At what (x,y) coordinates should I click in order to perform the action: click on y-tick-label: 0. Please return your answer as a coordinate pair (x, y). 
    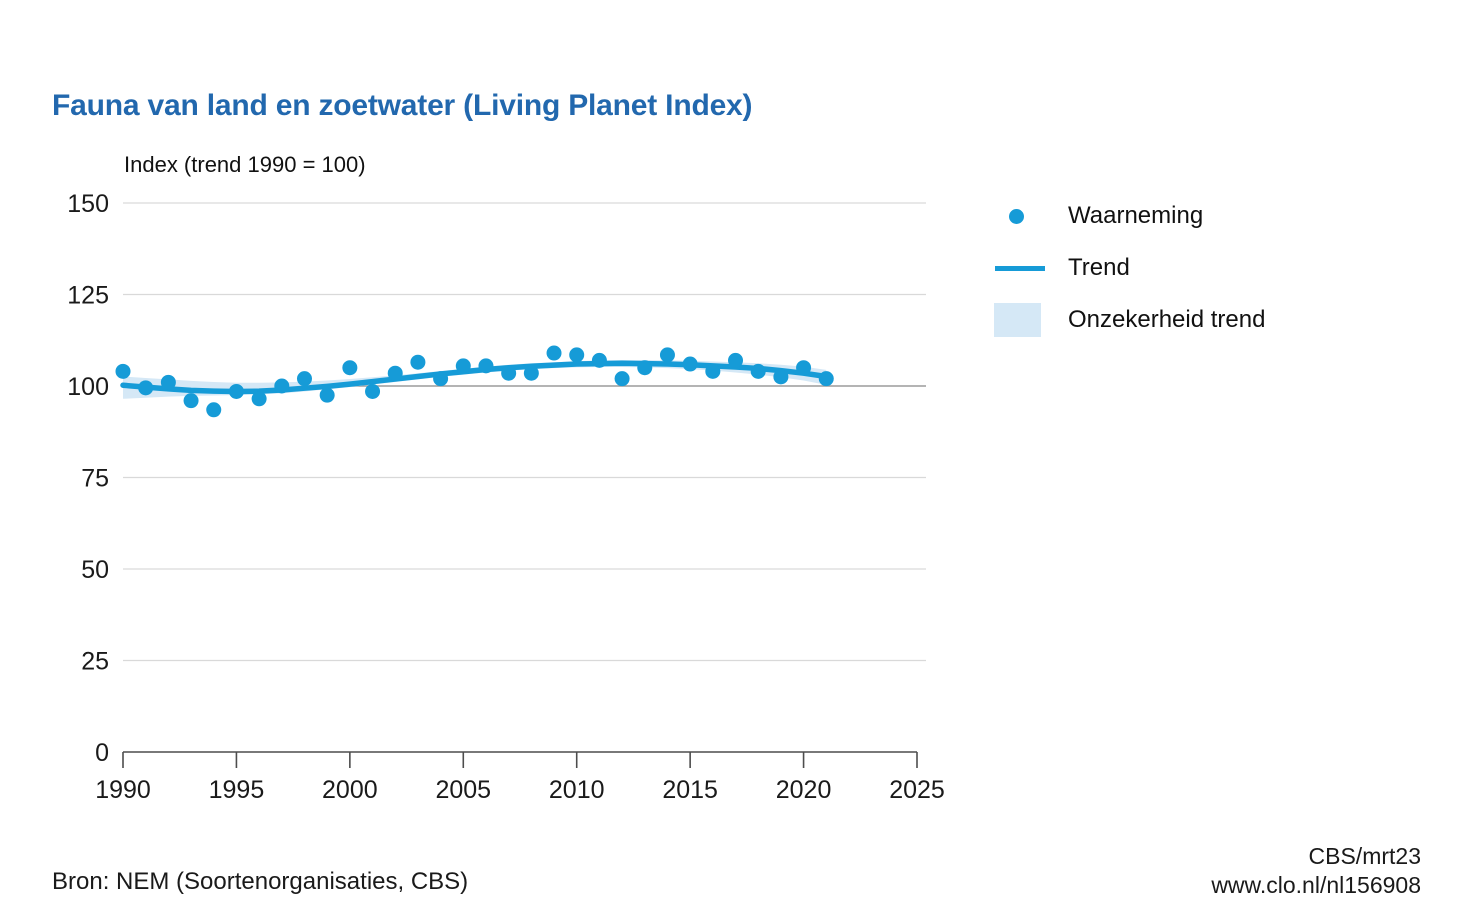
    Looking at the image, I should click on (102, 753).